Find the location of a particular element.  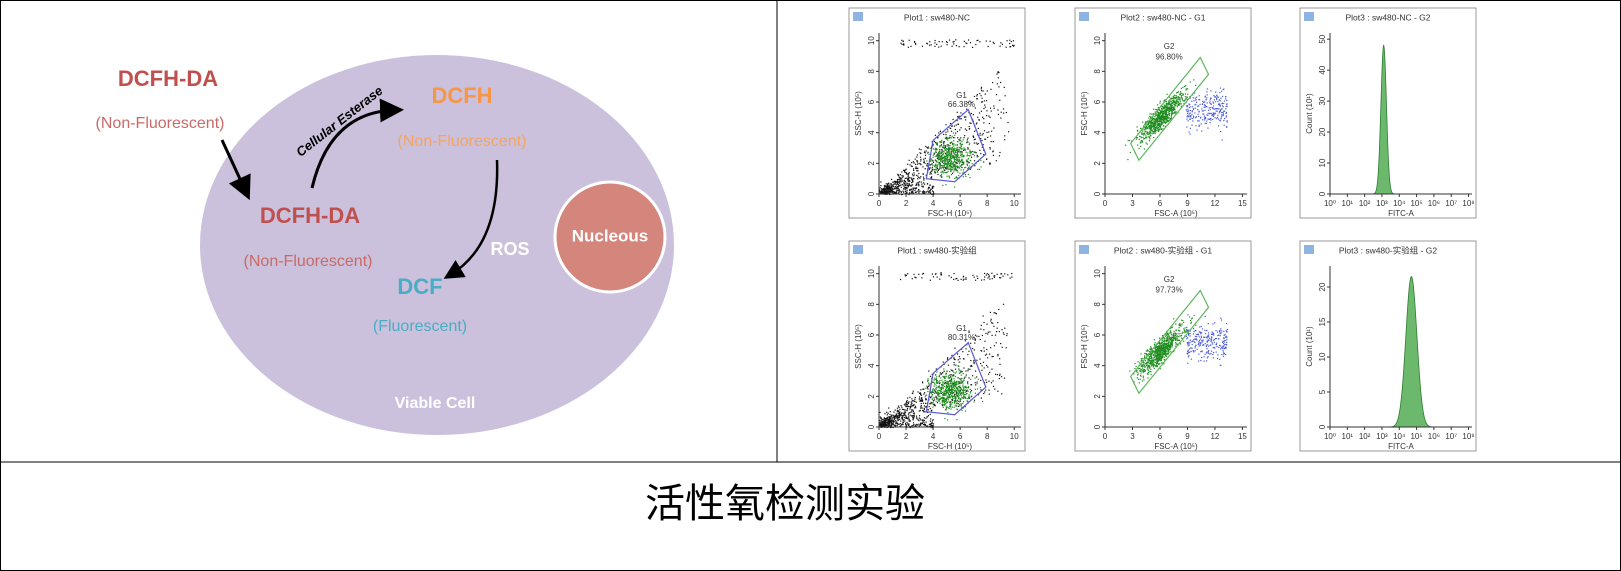

y-tick-label: 10 is located at coordinates (1097, 40).